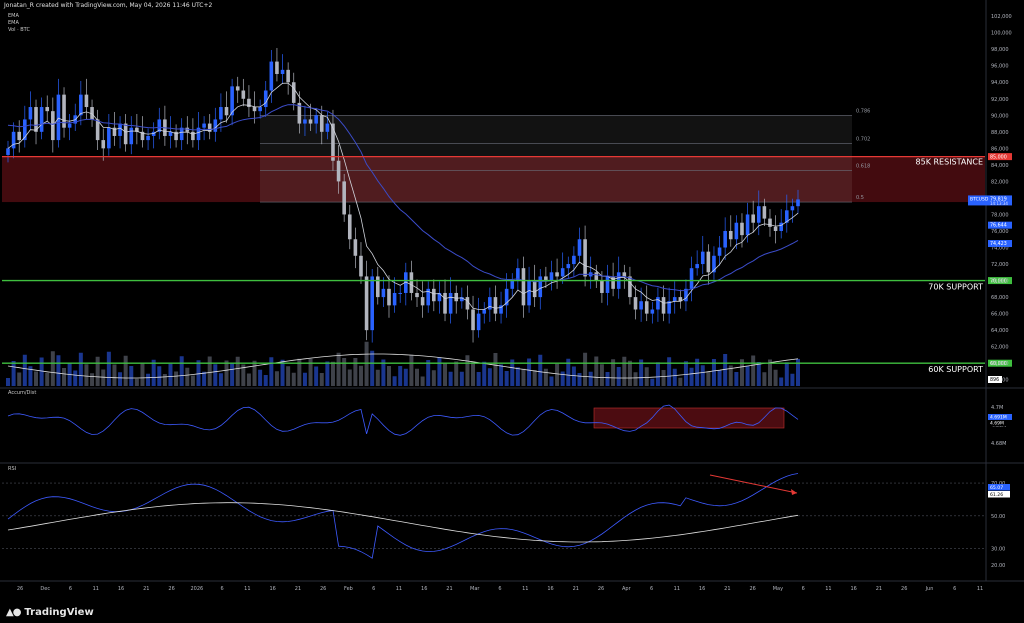 This screenshot has height=623, width=1024. Describe the element at coordinates (778, 589) in the screenshot. I see `time-tick-label: May` at that location.